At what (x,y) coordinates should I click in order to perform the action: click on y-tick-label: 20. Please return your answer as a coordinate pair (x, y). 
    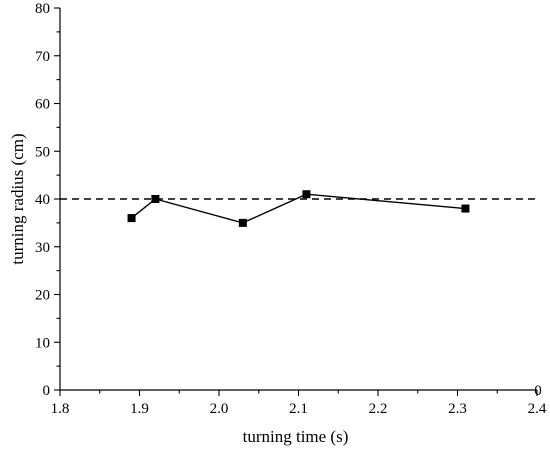
    Looking at the image, I should click on (42, 296).